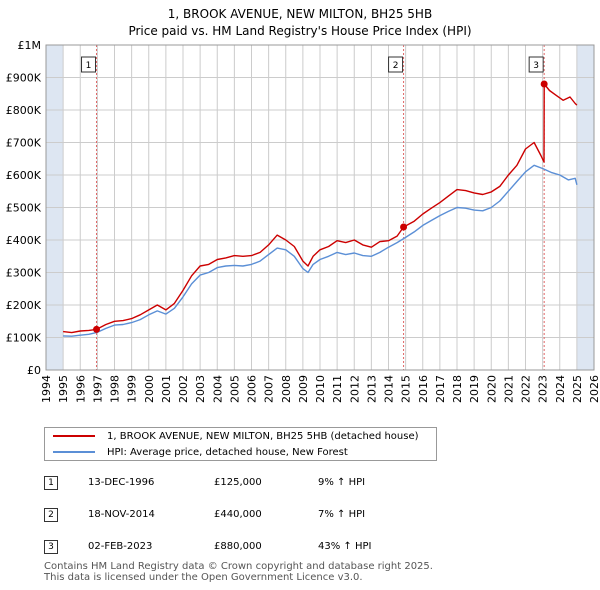 Image resolution: width=600 pixels, height=590 pixels. What do you see at coordinates (238, 514) in the screenshot?
I see `transaction-price: £440,000` at bounding box center [238, 514].